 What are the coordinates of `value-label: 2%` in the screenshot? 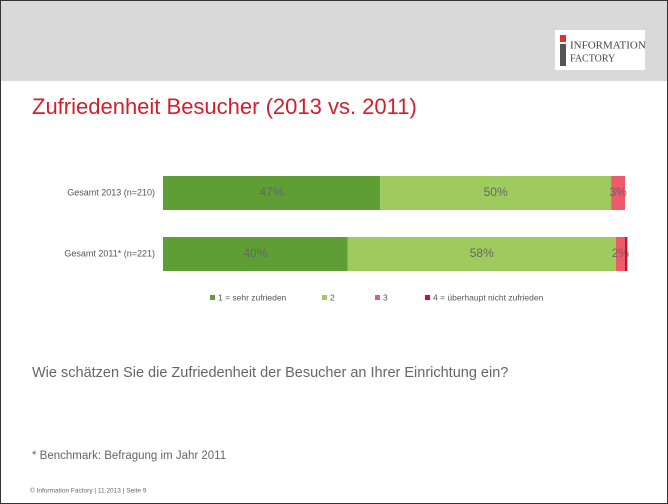 It's located at (621, 253).